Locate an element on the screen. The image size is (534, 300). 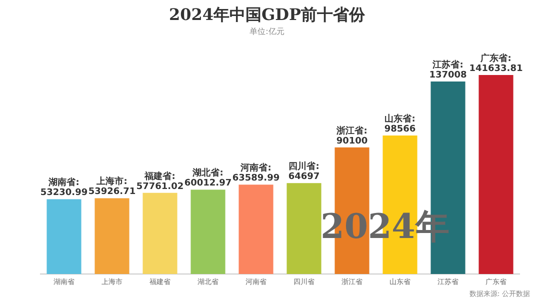
data-label: 广东省:141633.81 is located at coordinates (496, 63).